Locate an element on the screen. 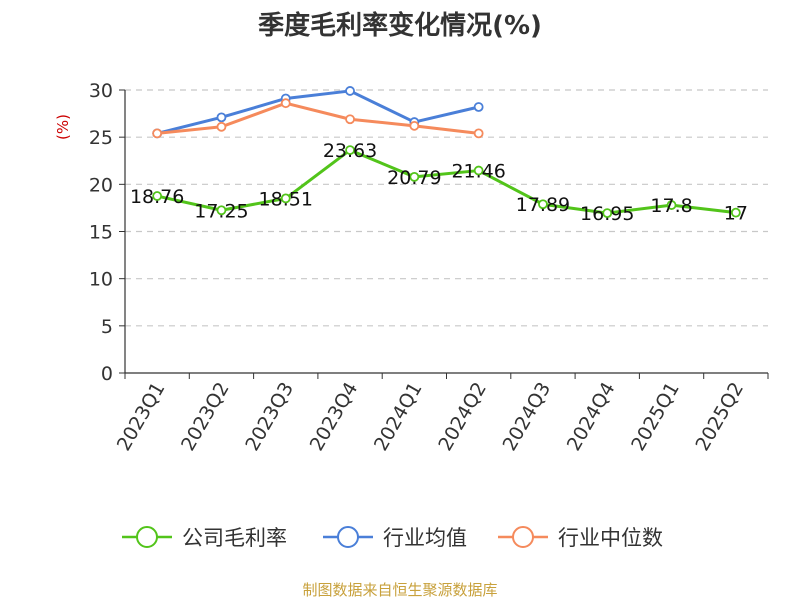 The image size is (800, 600). x-tick-label: 2025Q1 is located at coordinates (655, 417).